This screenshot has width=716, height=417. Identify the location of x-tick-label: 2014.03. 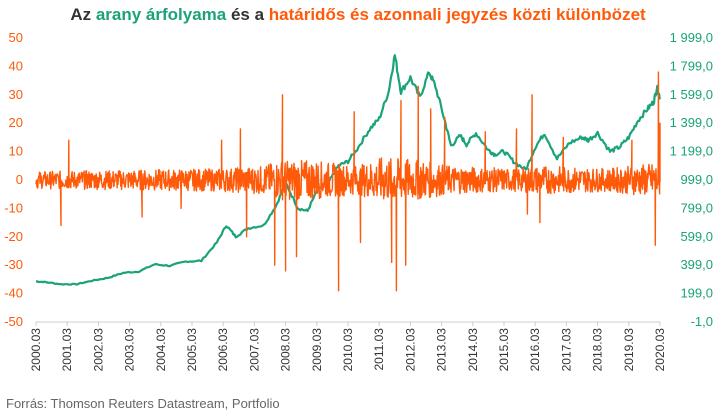
(473, 350).